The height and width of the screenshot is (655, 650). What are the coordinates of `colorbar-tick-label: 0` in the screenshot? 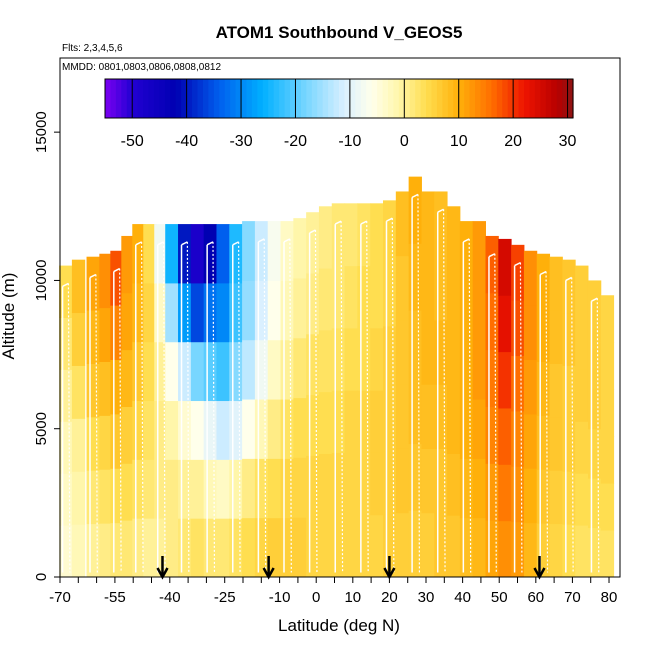 It's located at (404, 141).